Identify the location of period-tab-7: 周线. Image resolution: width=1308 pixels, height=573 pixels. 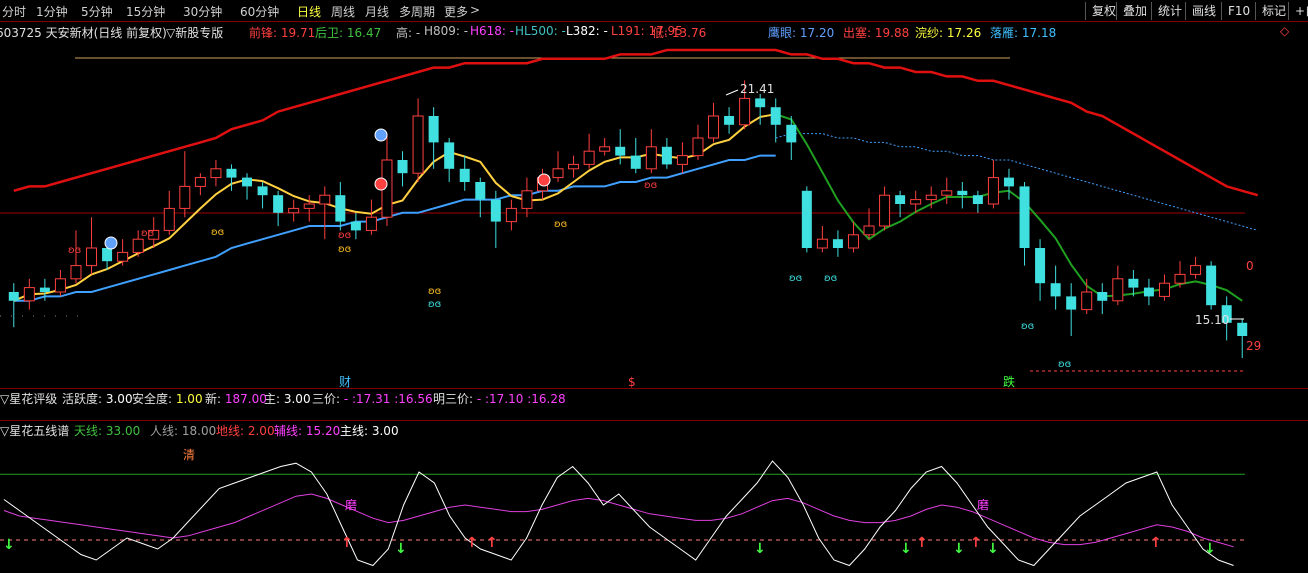
(343, 12).